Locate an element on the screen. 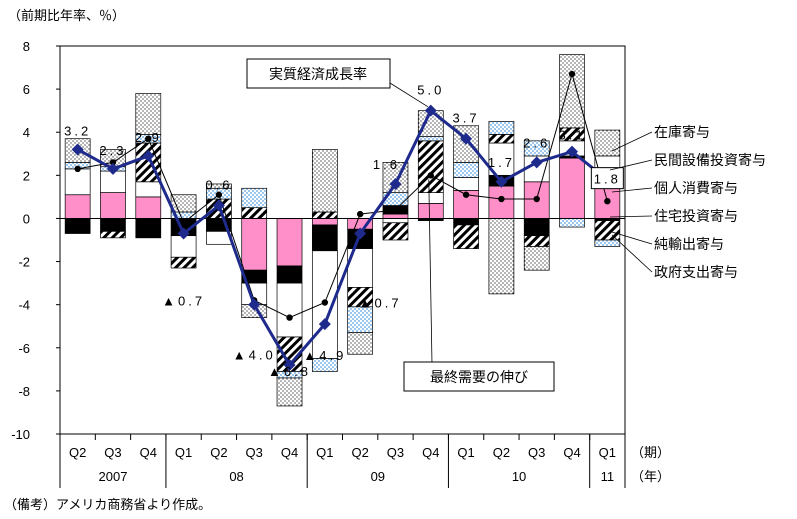 The image size is (797, 519). y-tick-label: -10 is located at coordinates (20, 434).